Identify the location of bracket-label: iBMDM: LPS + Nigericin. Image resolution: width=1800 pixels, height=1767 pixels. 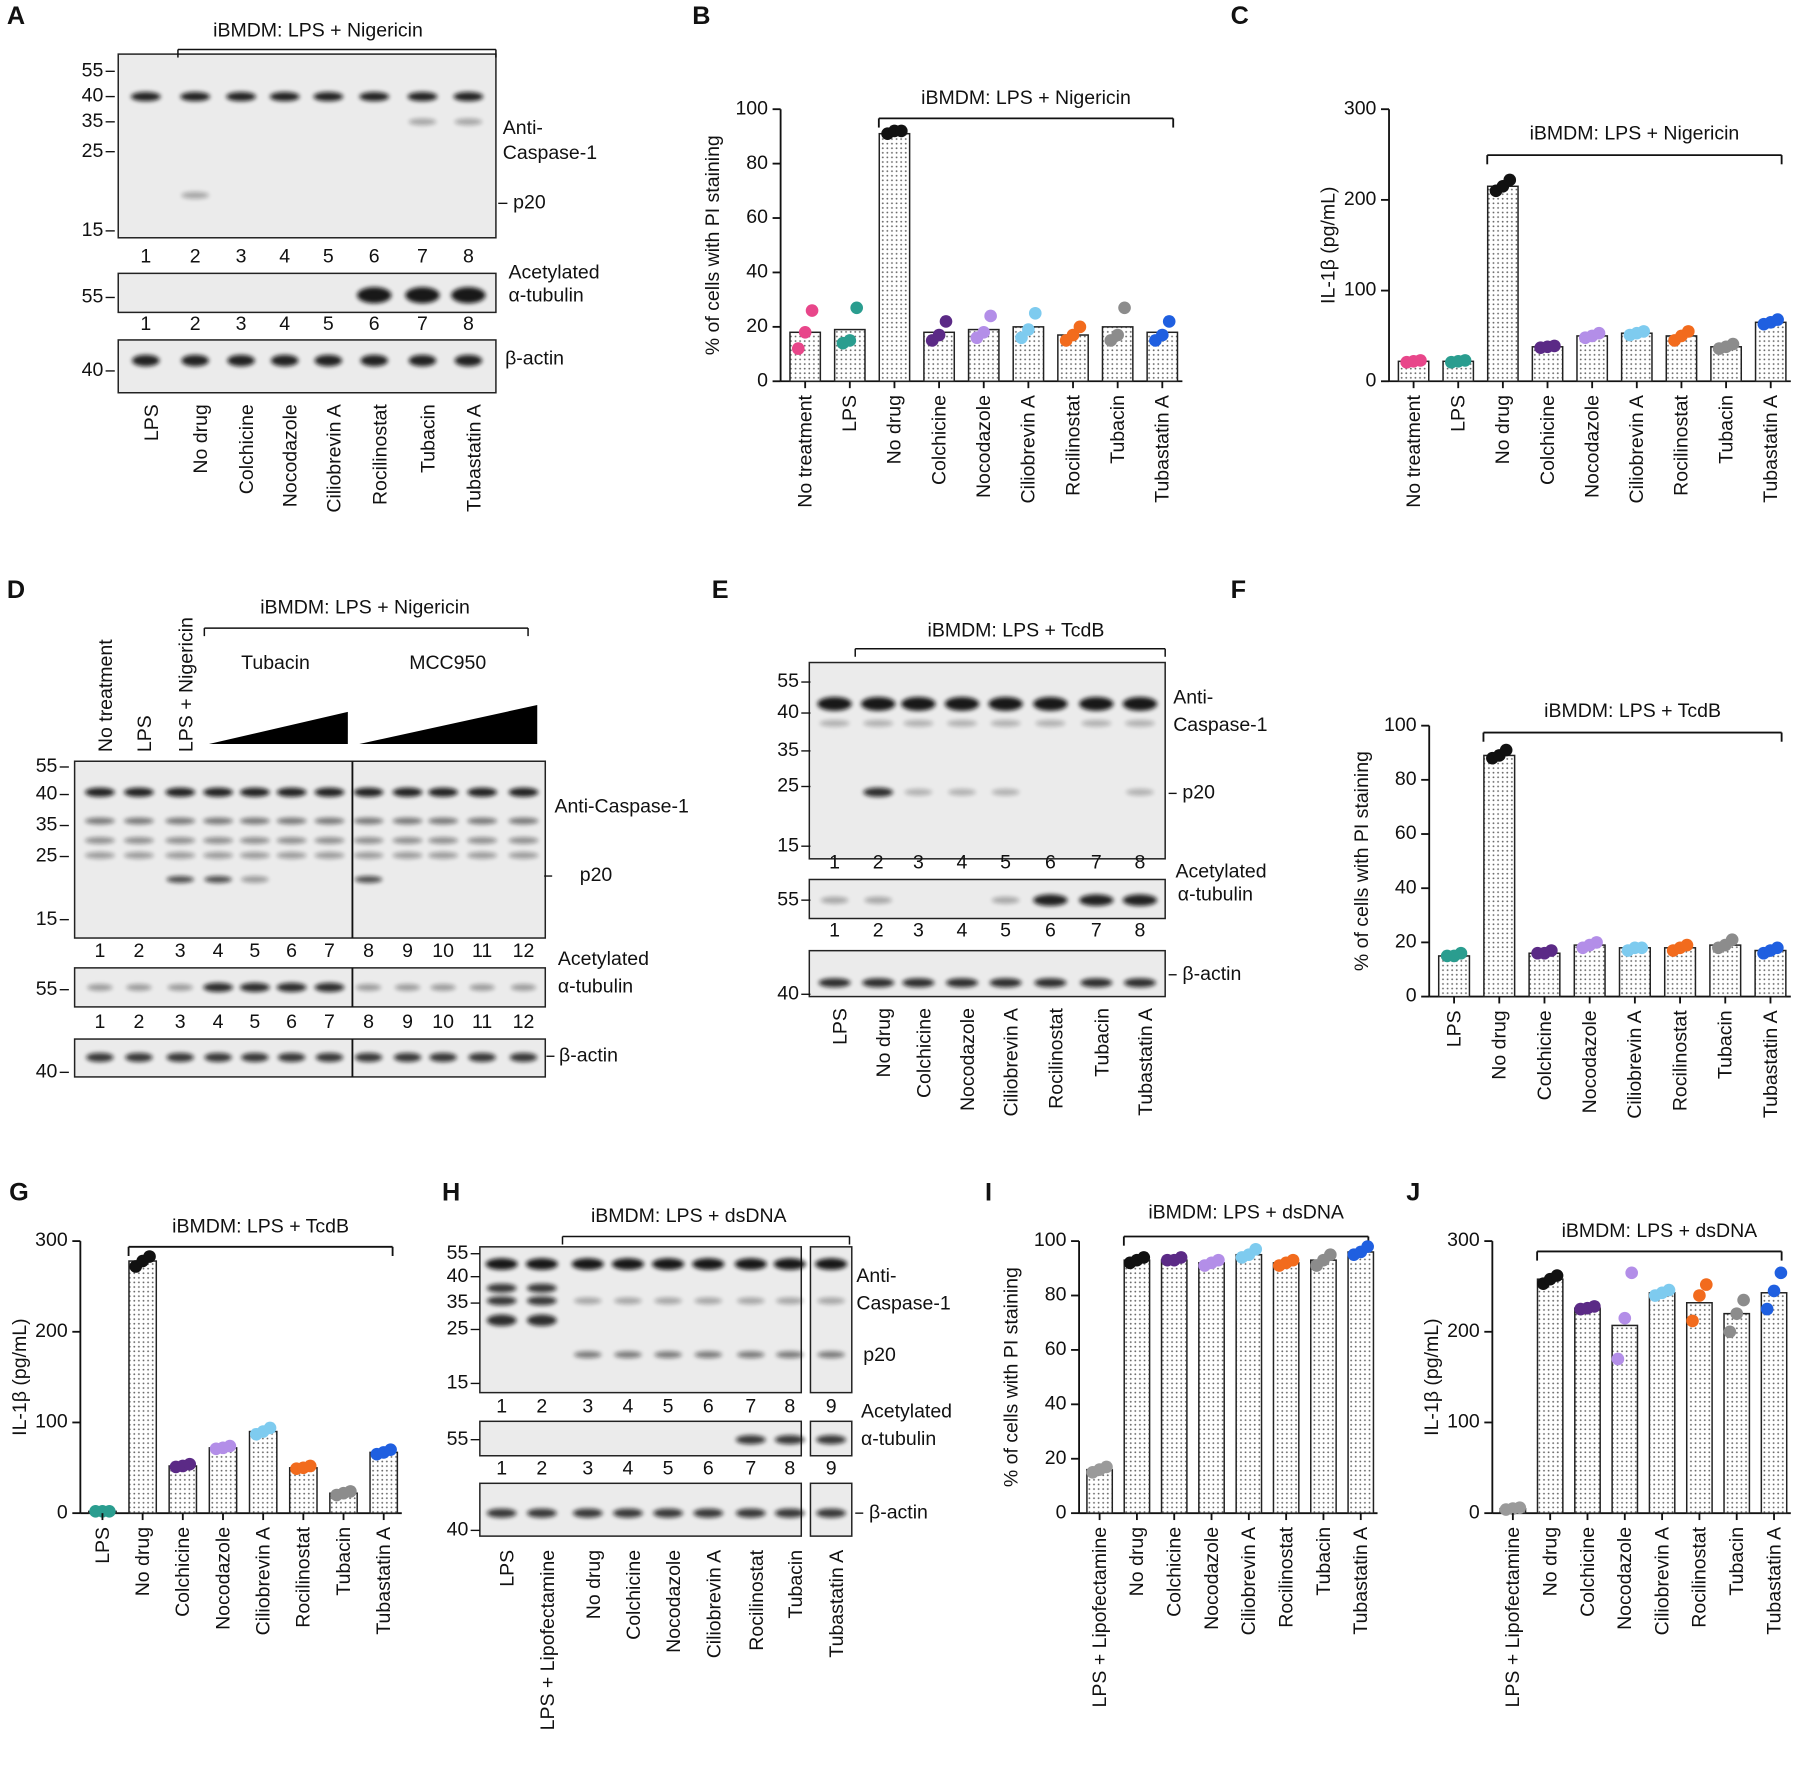
(1026, 98).